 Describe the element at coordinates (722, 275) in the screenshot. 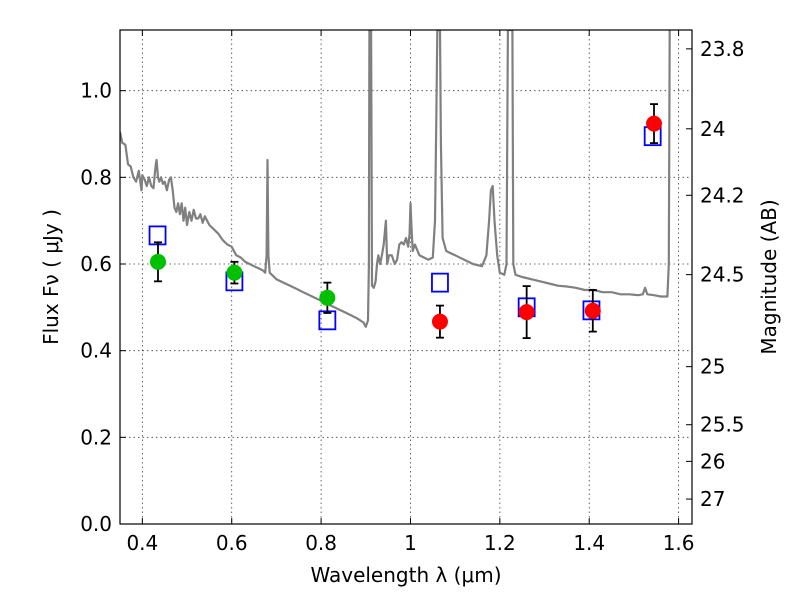

I see `magnitude-tick-label: 24.5` at that location.